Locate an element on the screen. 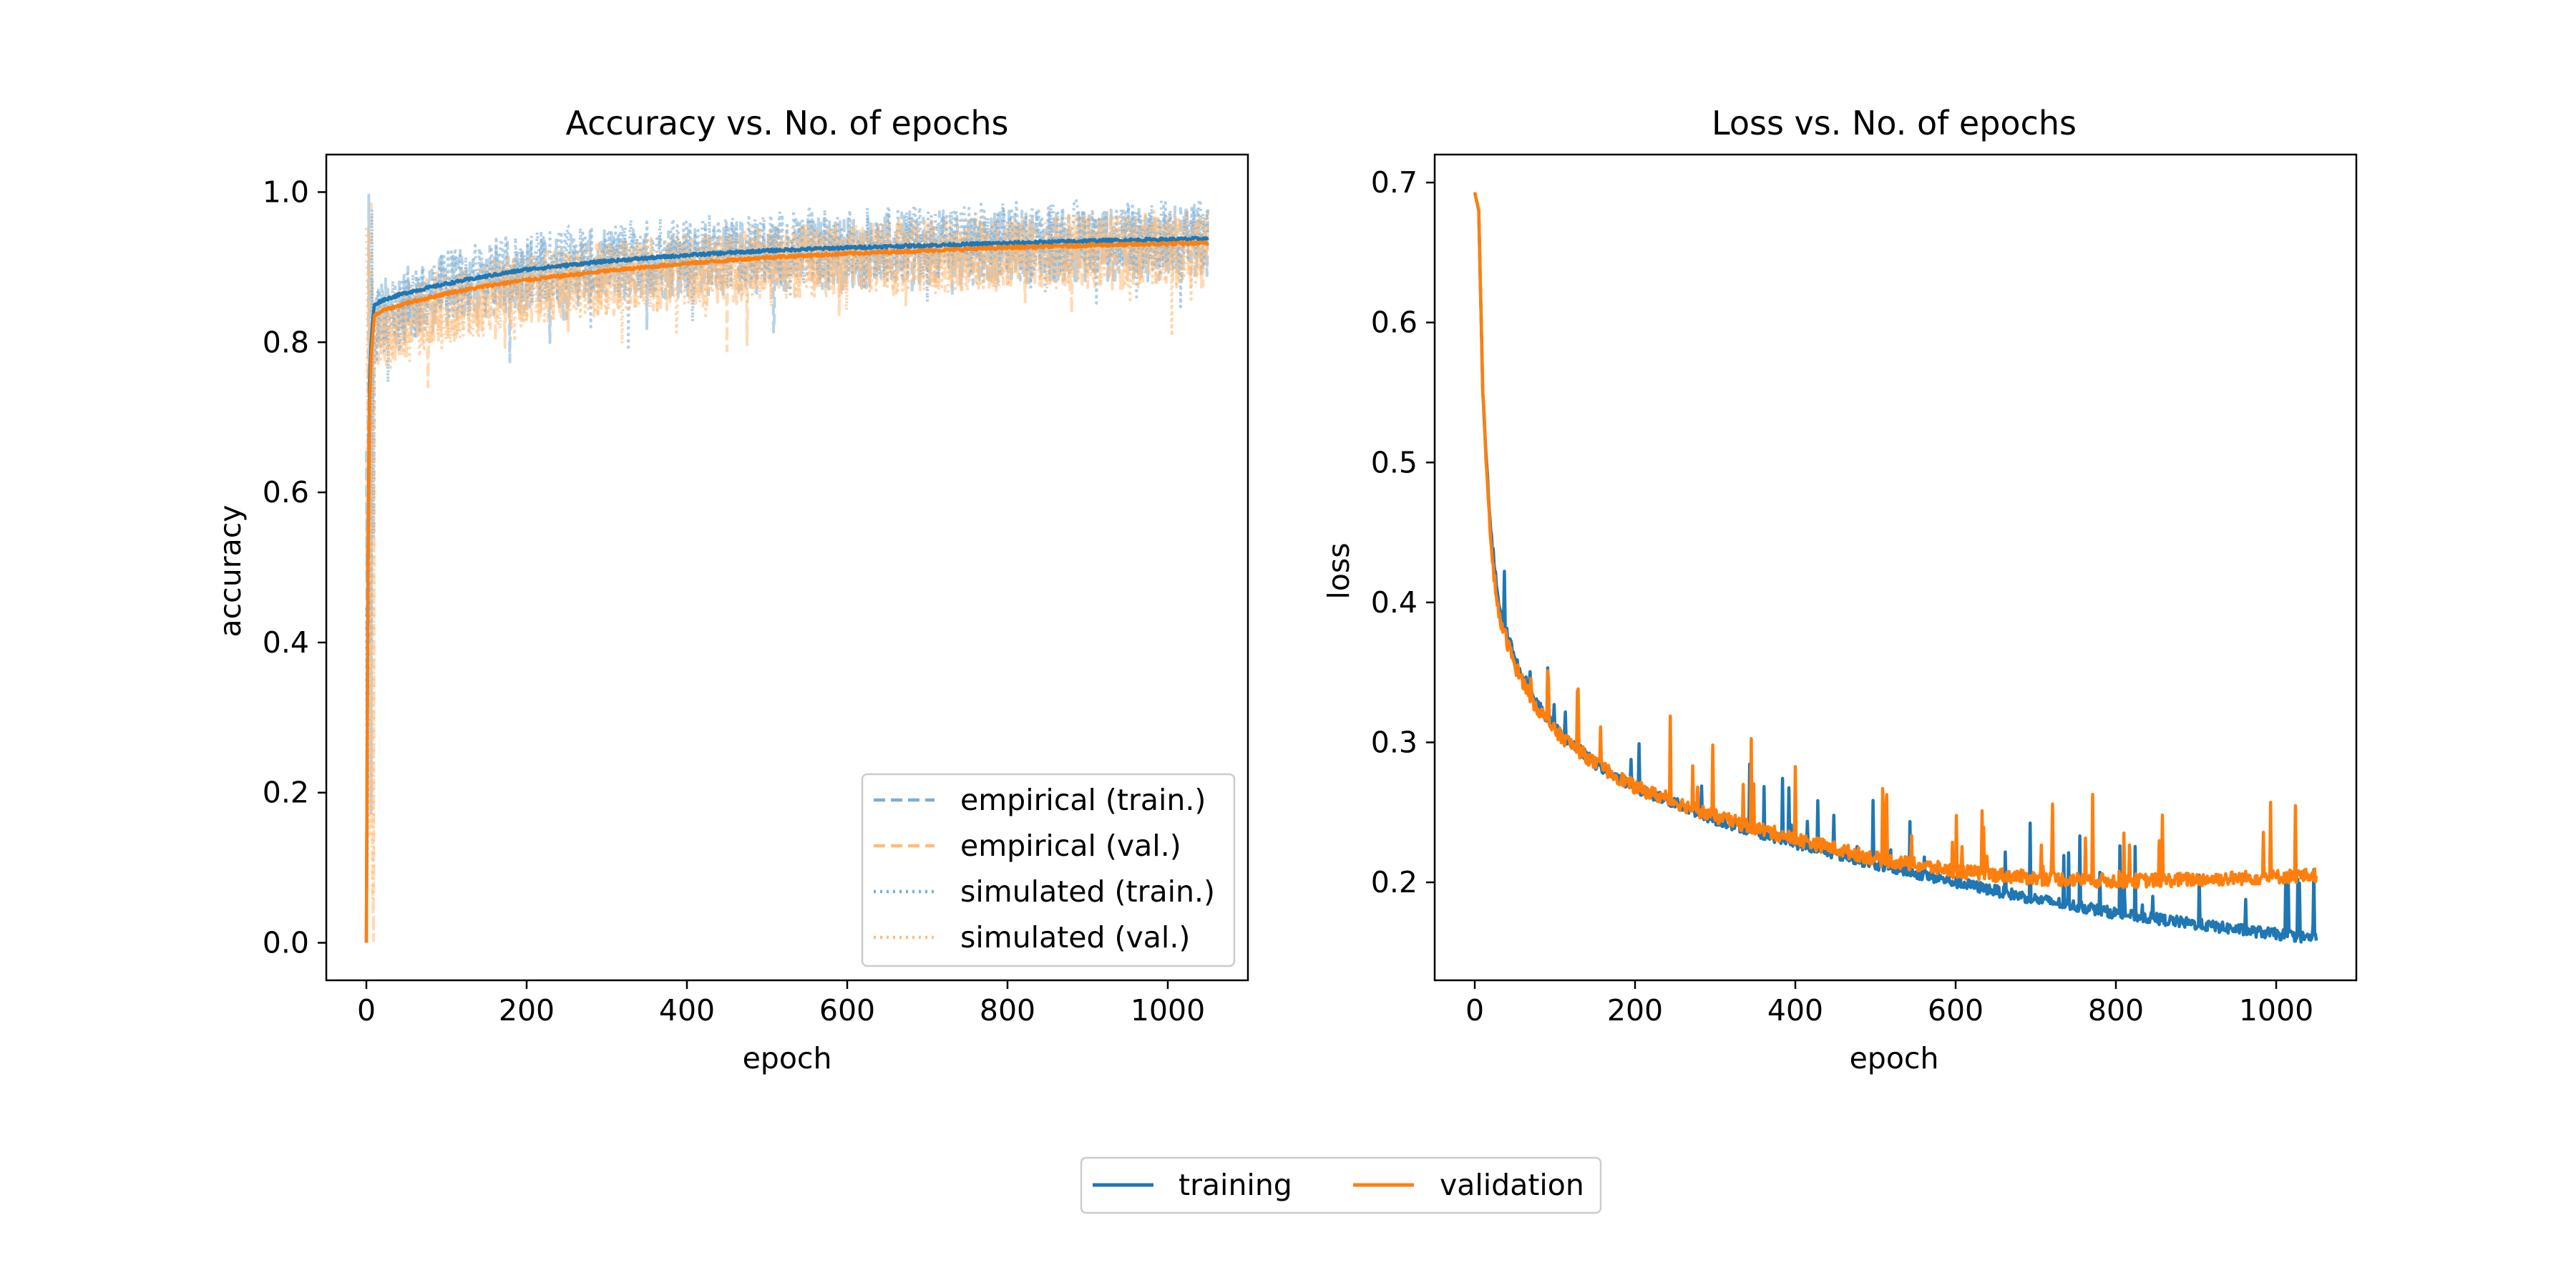 The width and height of the screenshot is (2576, 1288). loss-y-axis-label: loss is located at coordinates (1339, 570).